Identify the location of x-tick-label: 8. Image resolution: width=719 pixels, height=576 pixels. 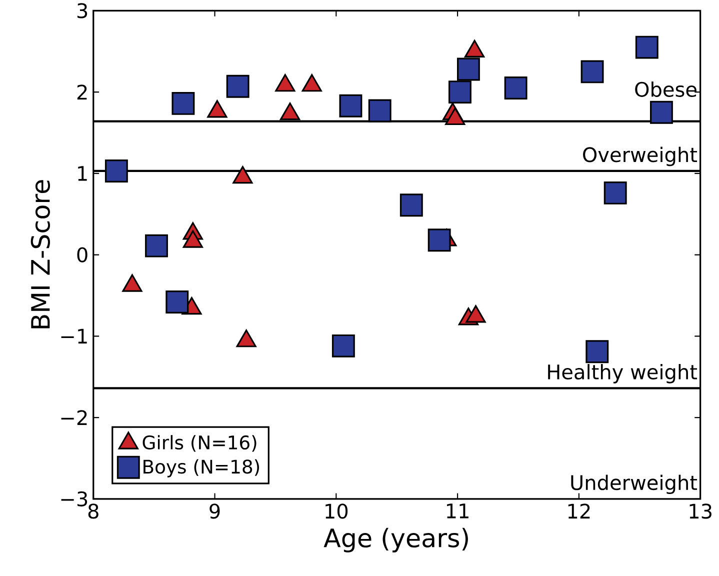
(93, 511).